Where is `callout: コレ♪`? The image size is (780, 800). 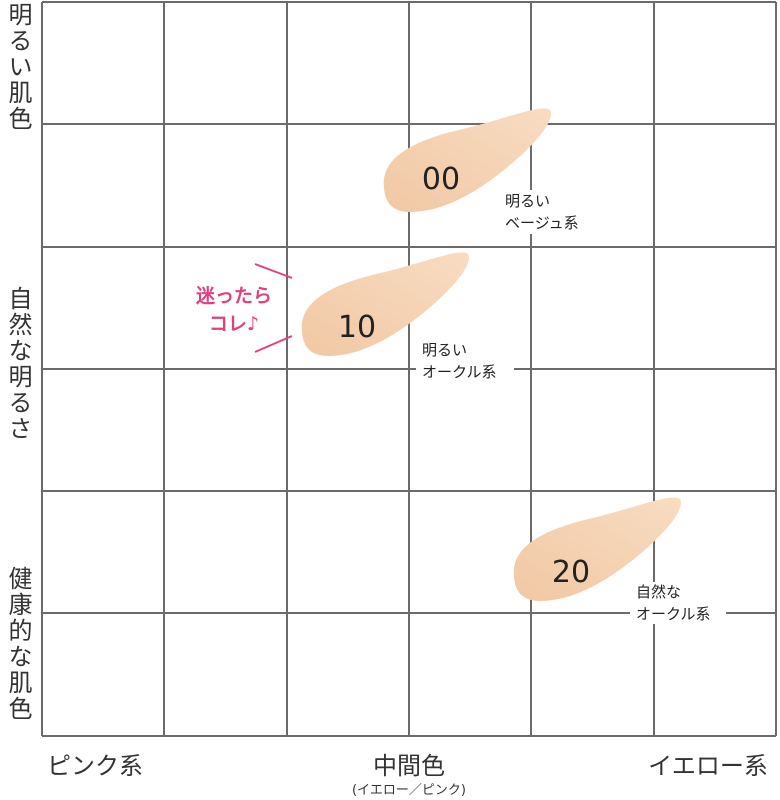
callout: コレ♪ is located at coordinates (234, 324).